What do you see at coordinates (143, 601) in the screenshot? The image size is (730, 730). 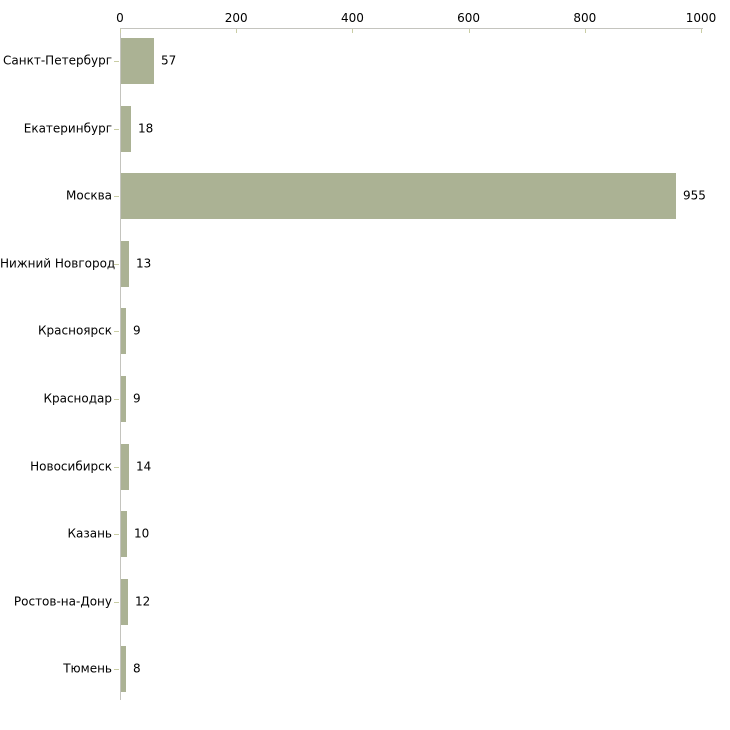 I see `value-label: 12` at bounding box center [143, 601].